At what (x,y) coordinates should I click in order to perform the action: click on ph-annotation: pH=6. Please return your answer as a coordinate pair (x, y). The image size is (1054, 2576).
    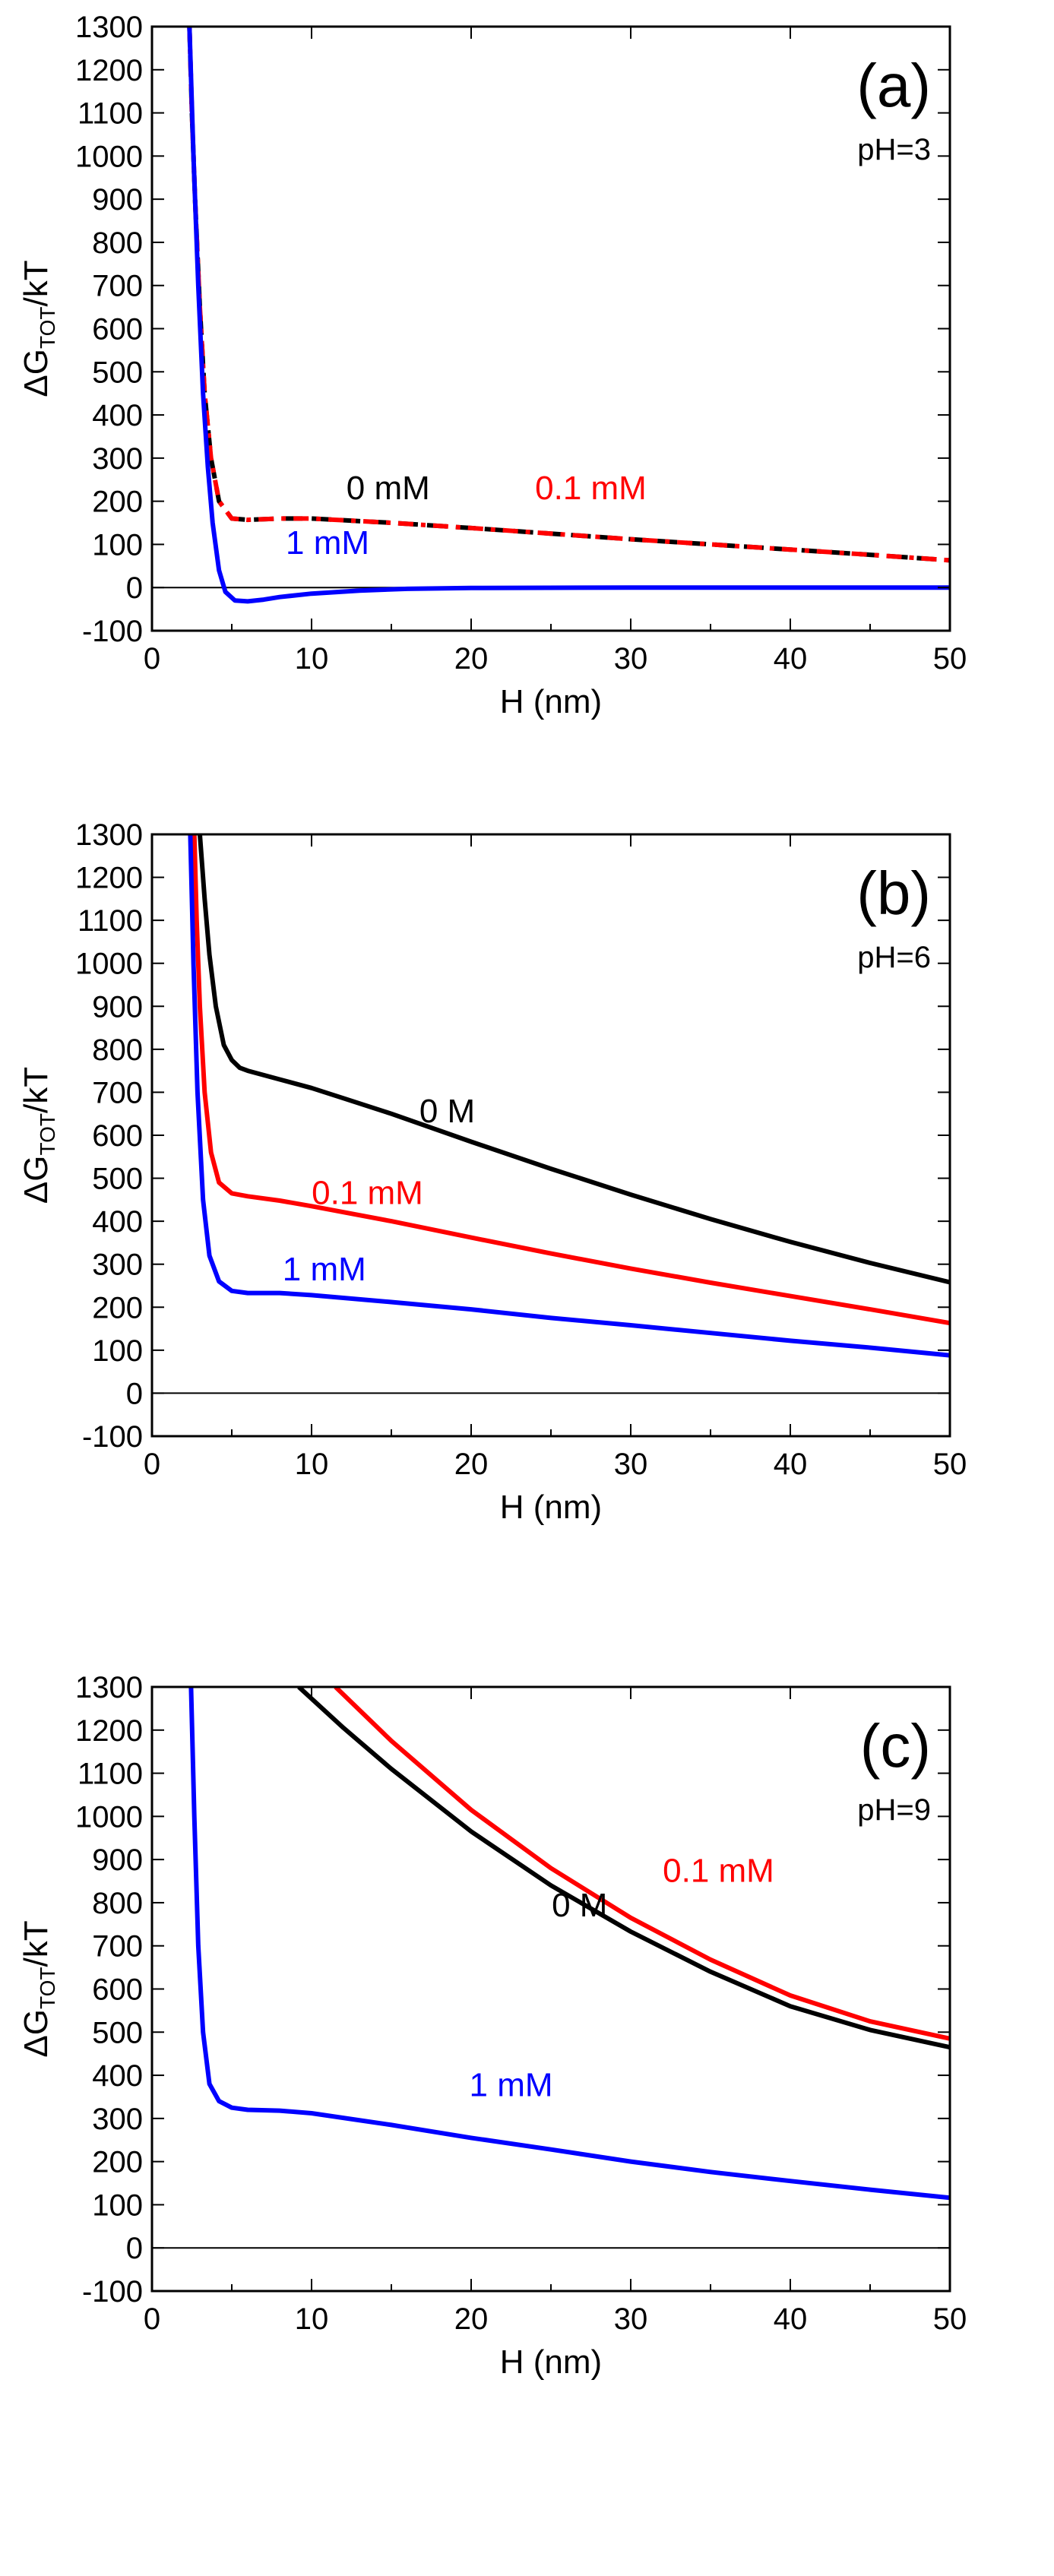
    Looking at the image, I should click on (894, 957).